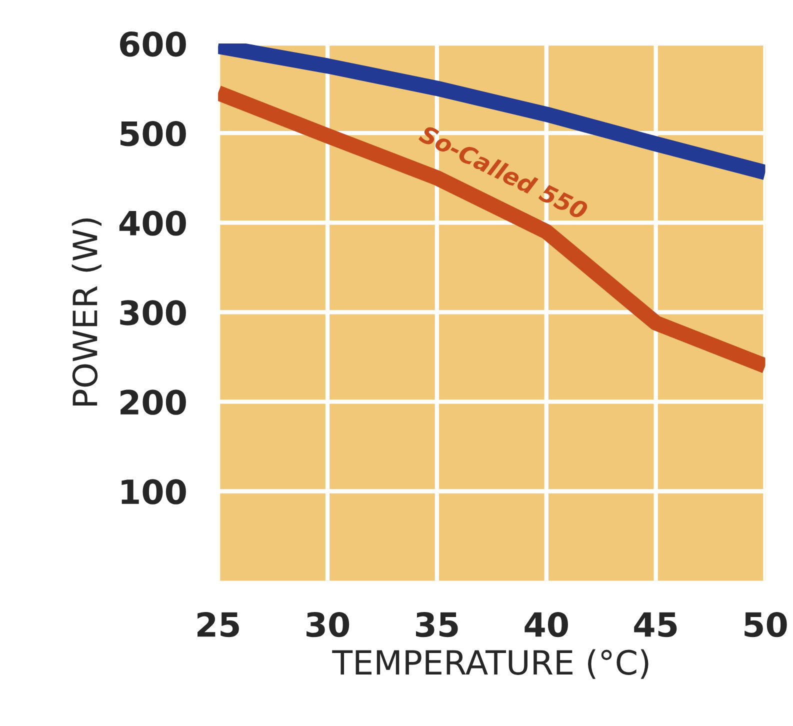 This screenshot has width=793, height=726. I want to click on y-tick-label: 100, so click(154, 491).